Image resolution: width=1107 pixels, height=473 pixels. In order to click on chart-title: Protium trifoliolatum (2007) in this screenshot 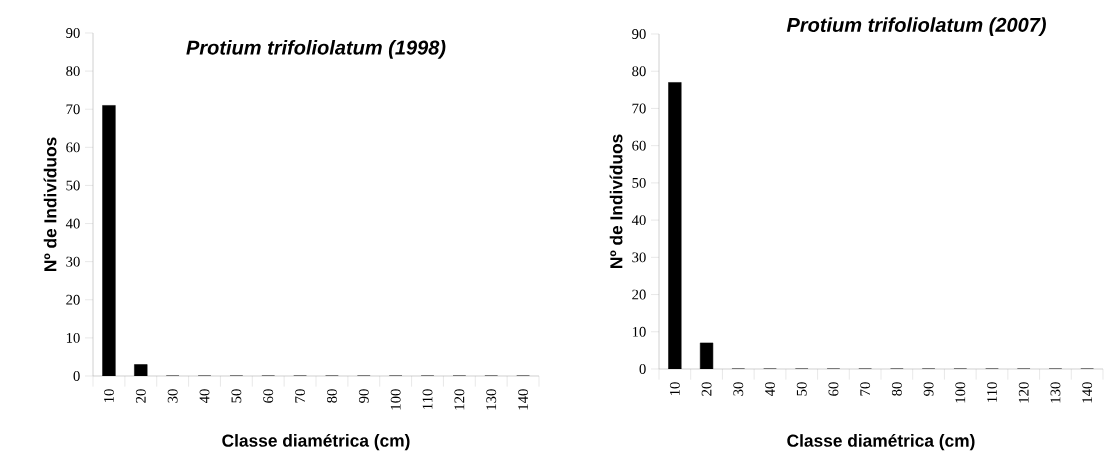, I will do `click(916, 26)`.